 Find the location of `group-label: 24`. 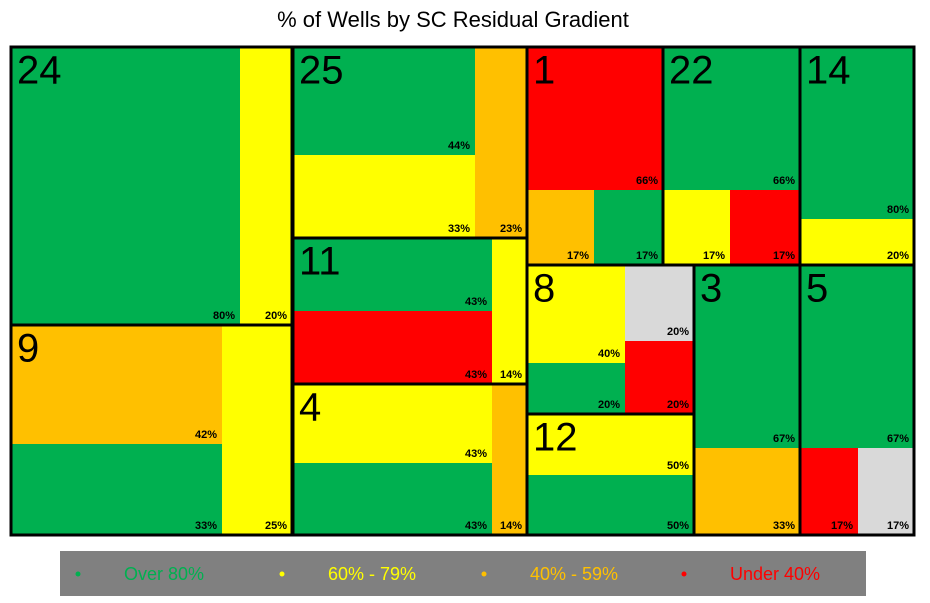

group-label: 24 is located at coordinates (39, 71).